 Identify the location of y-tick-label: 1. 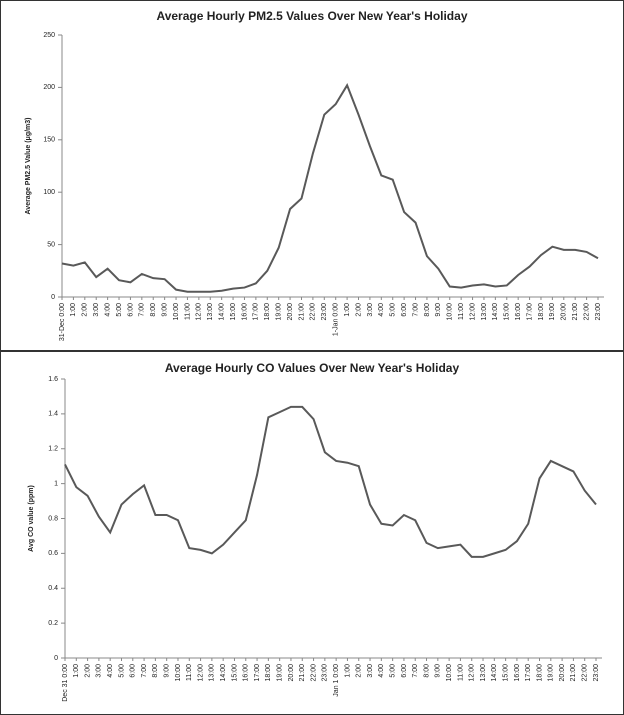
(56, 483).